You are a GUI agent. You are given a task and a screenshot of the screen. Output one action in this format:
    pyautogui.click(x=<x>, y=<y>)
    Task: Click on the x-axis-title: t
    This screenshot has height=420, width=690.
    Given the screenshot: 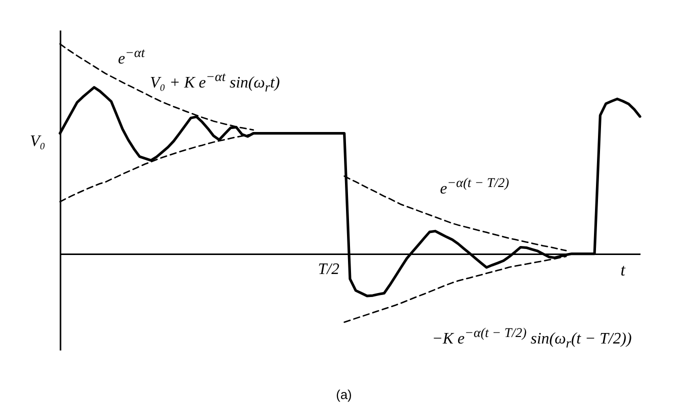 What is the action you would take?
    pyautogui.click(x=623, y=270)
    